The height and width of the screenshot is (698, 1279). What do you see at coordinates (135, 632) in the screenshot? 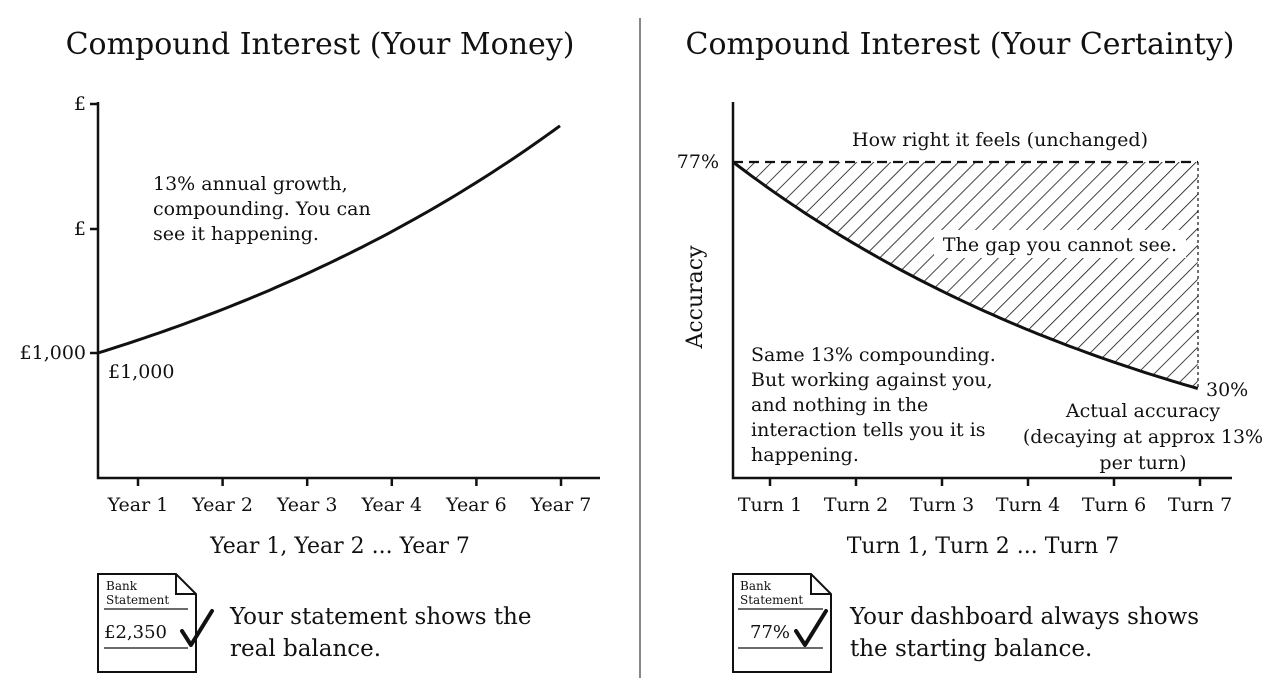
I see `doc-balance-value: £2,350` at bounding box center [135, 632].